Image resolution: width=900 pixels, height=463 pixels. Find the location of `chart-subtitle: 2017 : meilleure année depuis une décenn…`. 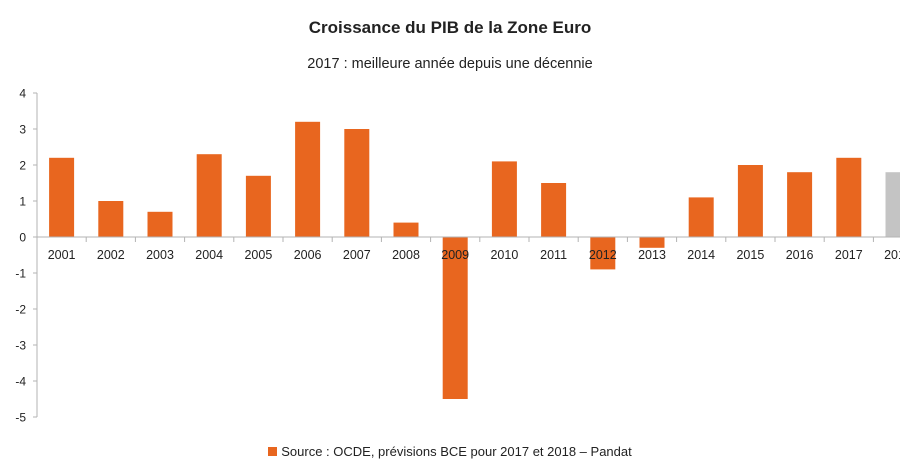

chart-subtitle: 2017 : meilleure année depuis une décenn… is located at coordinates (450, 64).